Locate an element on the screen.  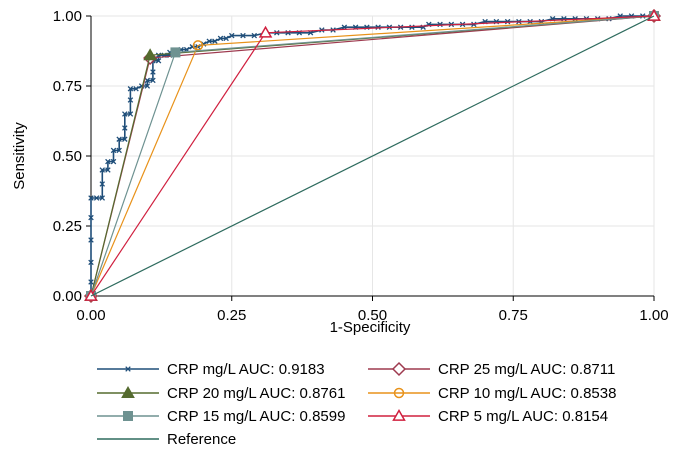
x-tick-label: 0.00 is located at coordinates (90, 315).